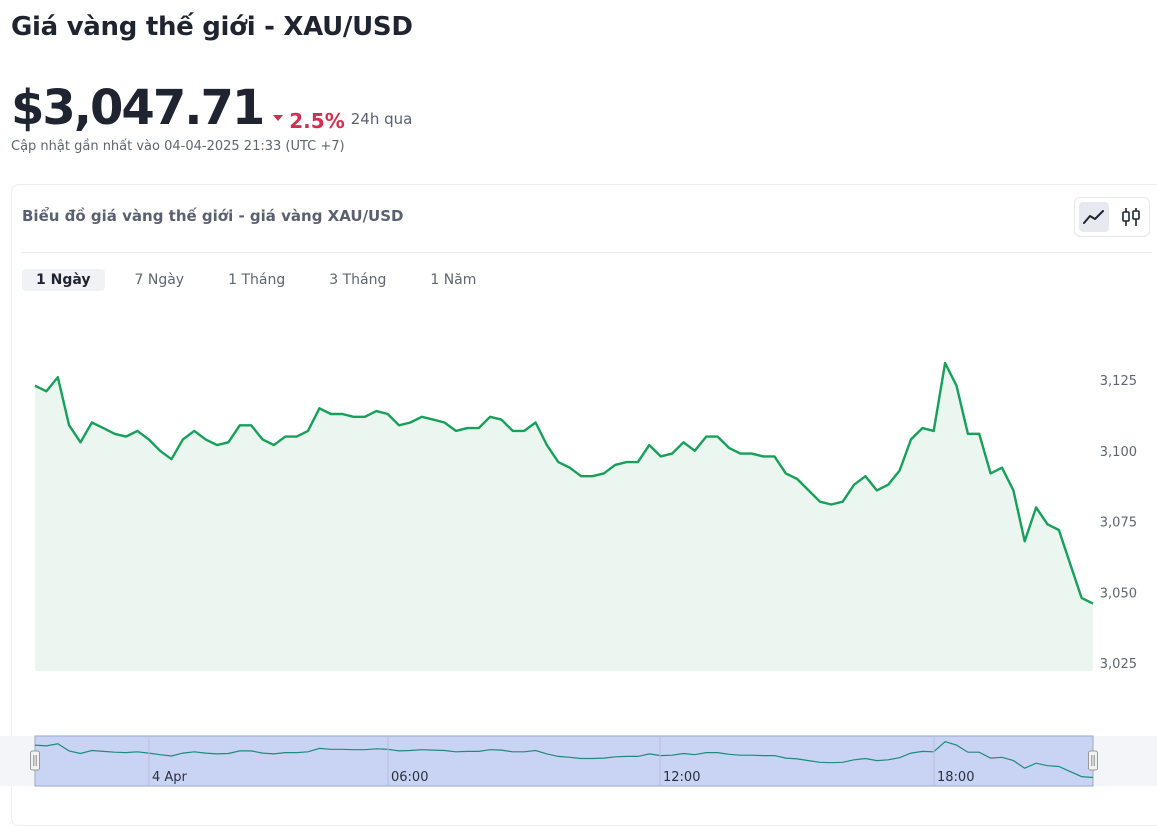 This screenshot has height=826, width=1157. I want to click on line-chart-icon, so click(1093, 217).